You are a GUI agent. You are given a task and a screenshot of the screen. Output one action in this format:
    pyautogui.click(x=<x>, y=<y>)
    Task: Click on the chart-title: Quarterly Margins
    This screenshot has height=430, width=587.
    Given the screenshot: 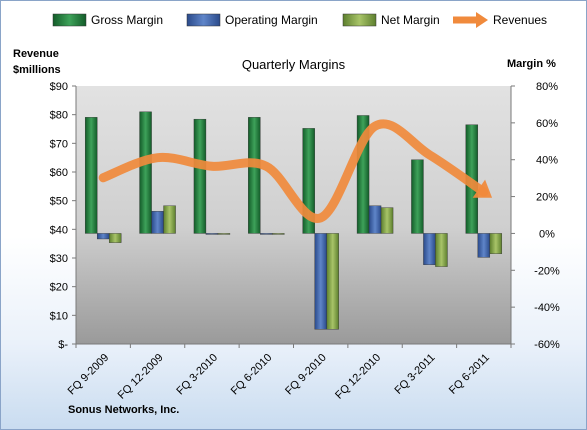 What is the action you would take?
    pyautogui.click(x=294, y=64)
    